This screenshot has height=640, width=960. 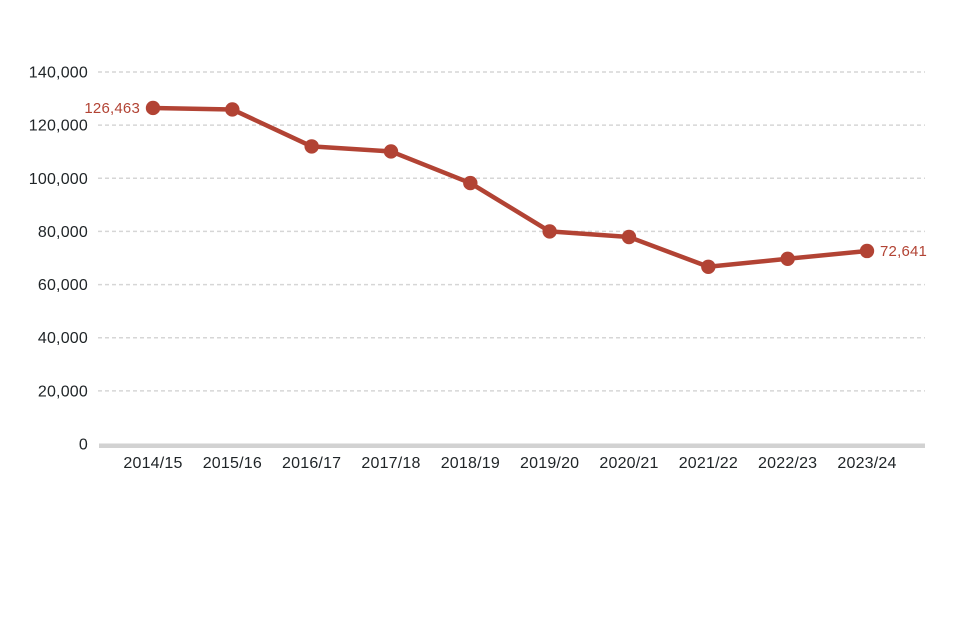 I want to click on y-axis-tick-label: 80,000, so click(x=63, y=232).